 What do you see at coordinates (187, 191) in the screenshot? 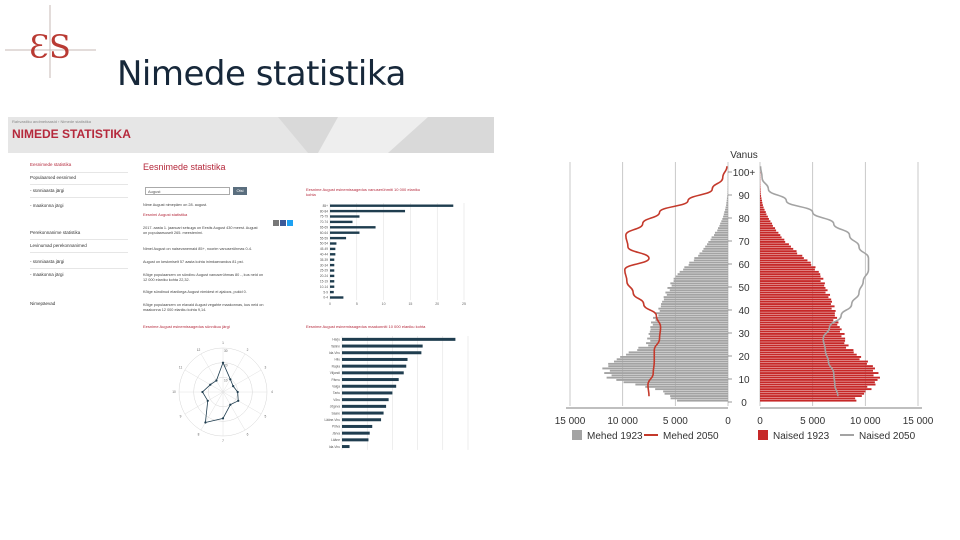
I see `search-input: August` at bounding box center [187, 191].